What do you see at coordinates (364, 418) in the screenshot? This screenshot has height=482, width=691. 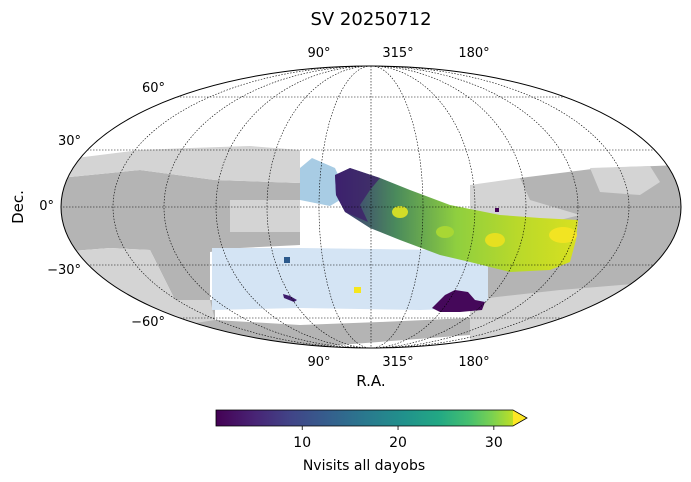 I see `colorbar-gradient` at bounding box center [364, 418].